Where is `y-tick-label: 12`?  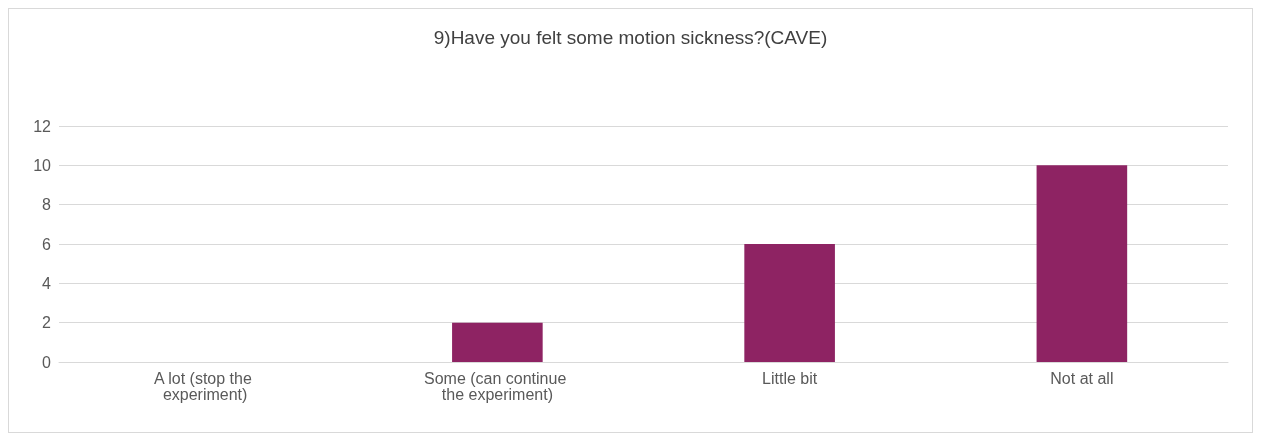
y-tick-label: 12 is located at coordinates (42, 126).